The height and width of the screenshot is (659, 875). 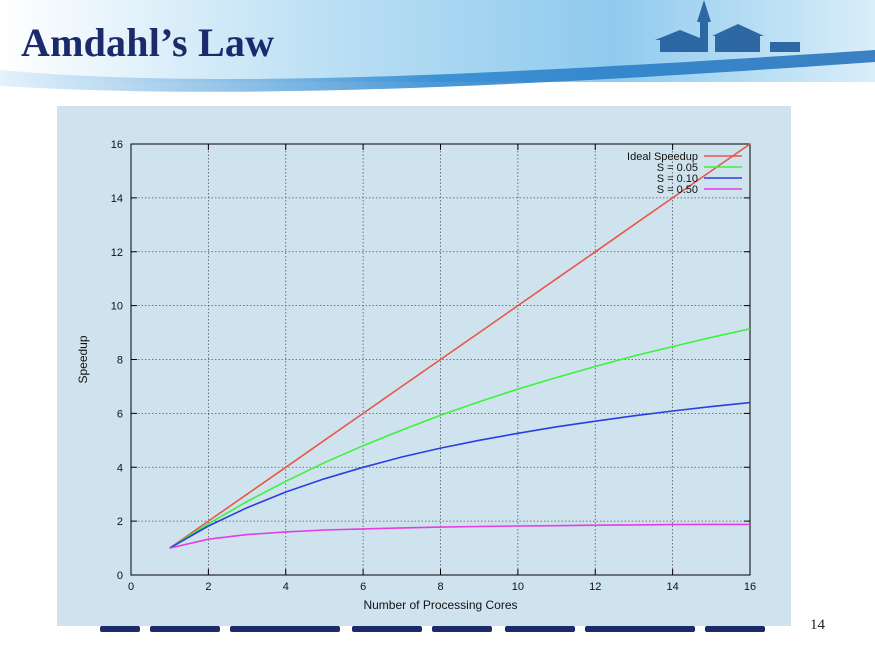 What do you see at coordinates (117, 253) in the screenshot?
I see `y-tick-label: 12` at bounding box center [117, 253].